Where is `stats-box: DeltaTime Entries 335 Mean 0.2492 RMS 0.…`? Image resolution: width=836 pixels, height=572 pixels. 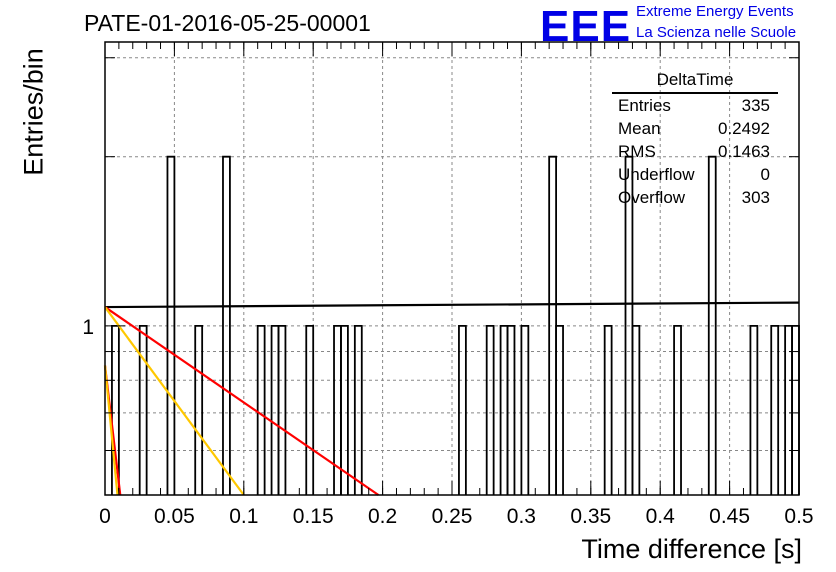 stats-box: DeltaTime Entries 335 Mean 0.2492 RMS 0.… is located at coordinates (695, 139).